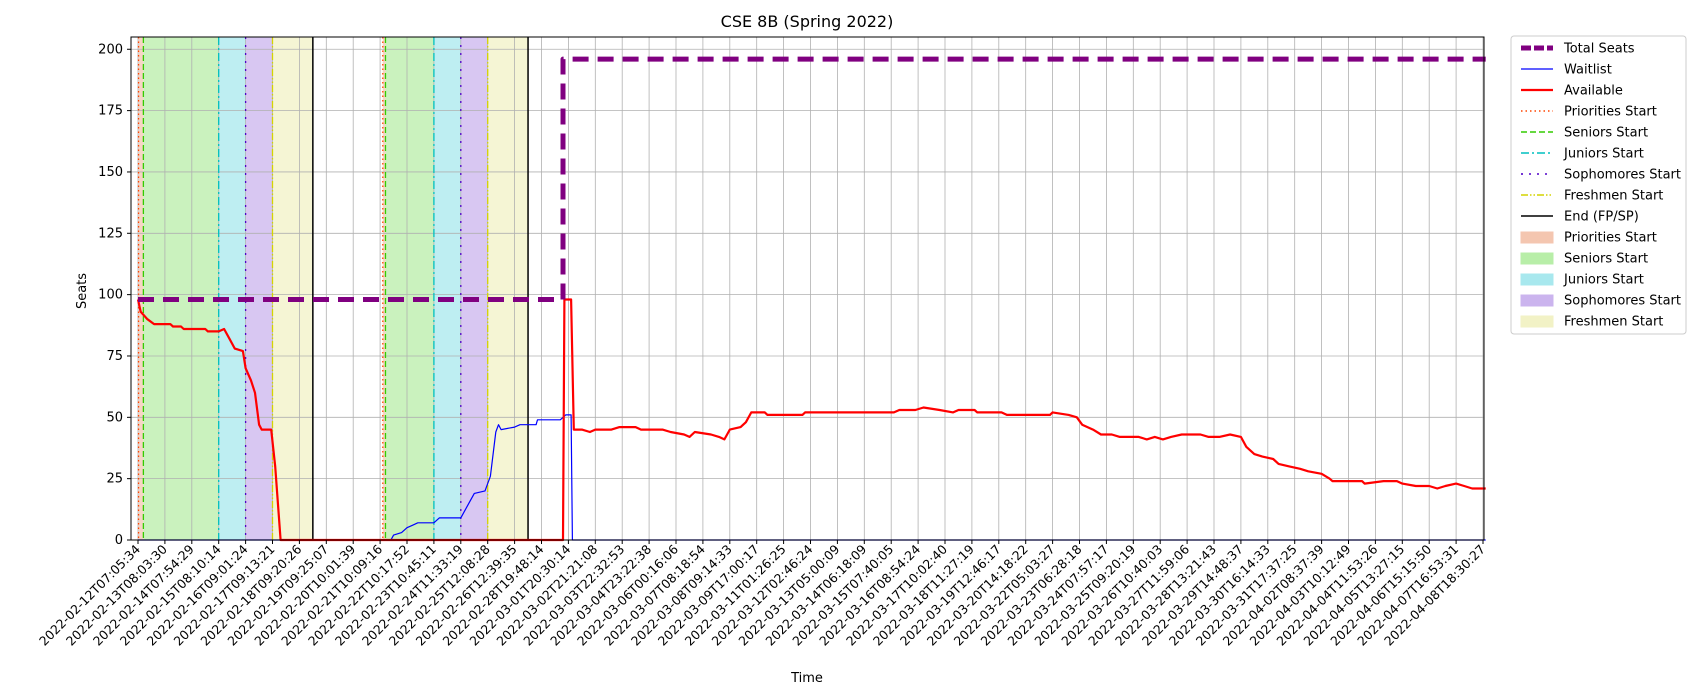  I want to click on legend-swatch-juniors-start, so click(1537, 279).